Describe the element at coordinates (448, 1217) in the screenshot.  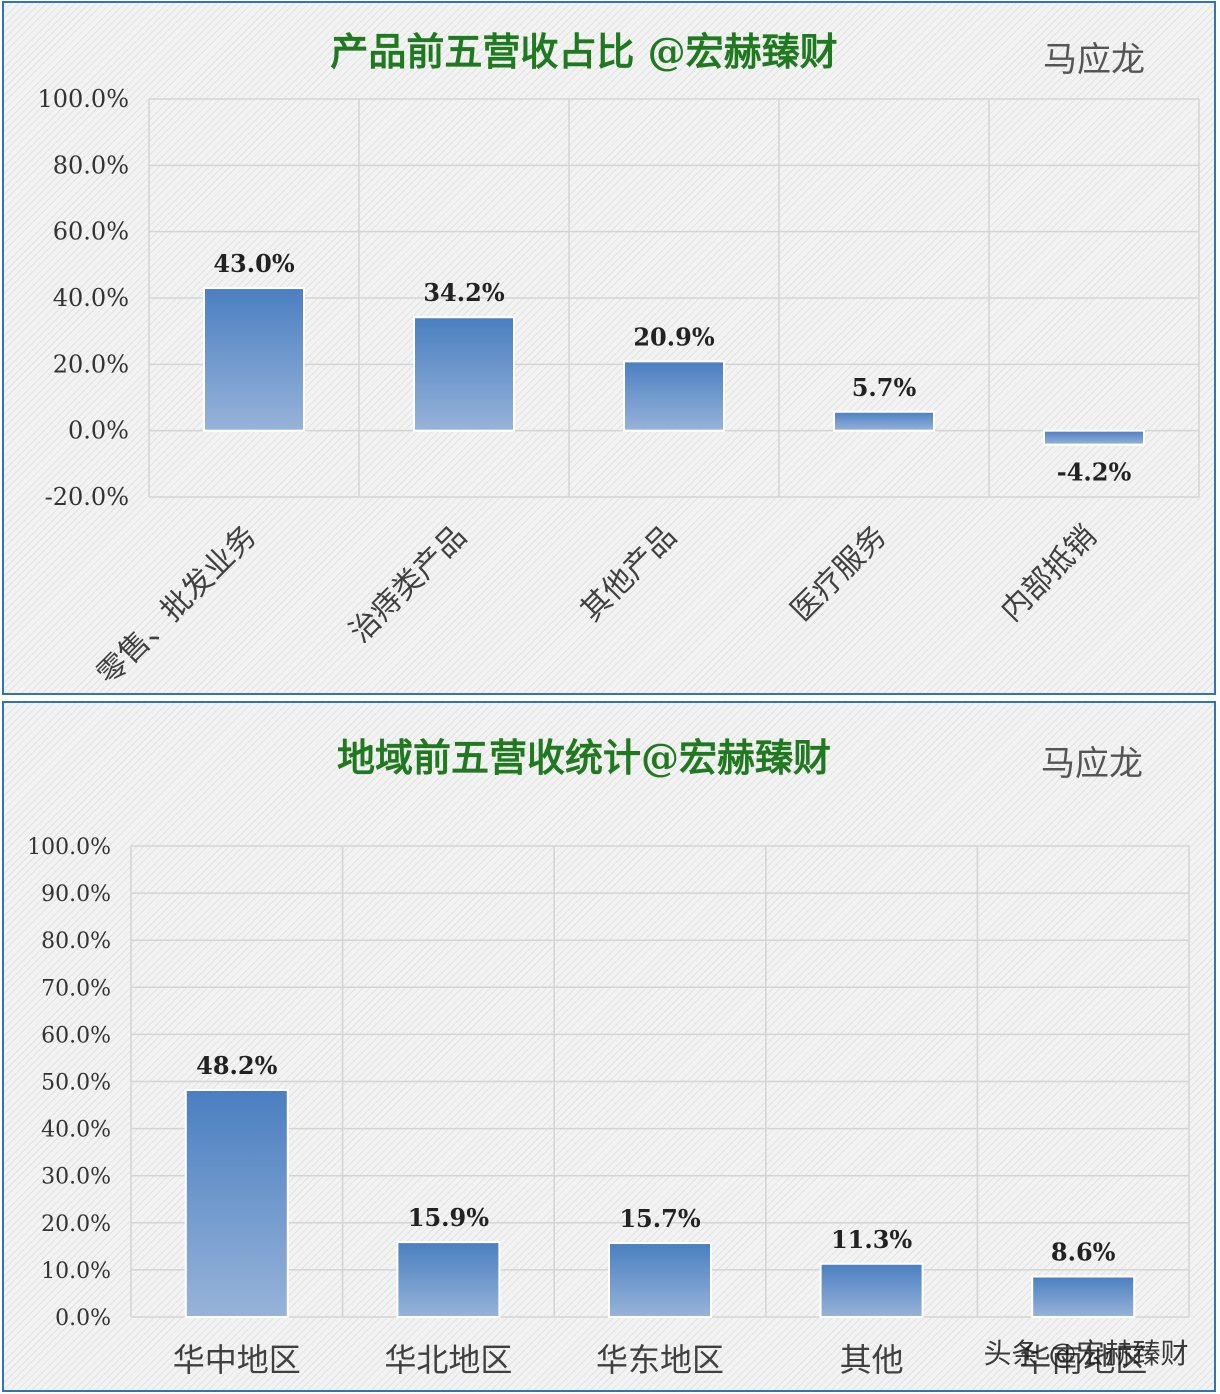
I see `data-label: 15.9%` at that location.